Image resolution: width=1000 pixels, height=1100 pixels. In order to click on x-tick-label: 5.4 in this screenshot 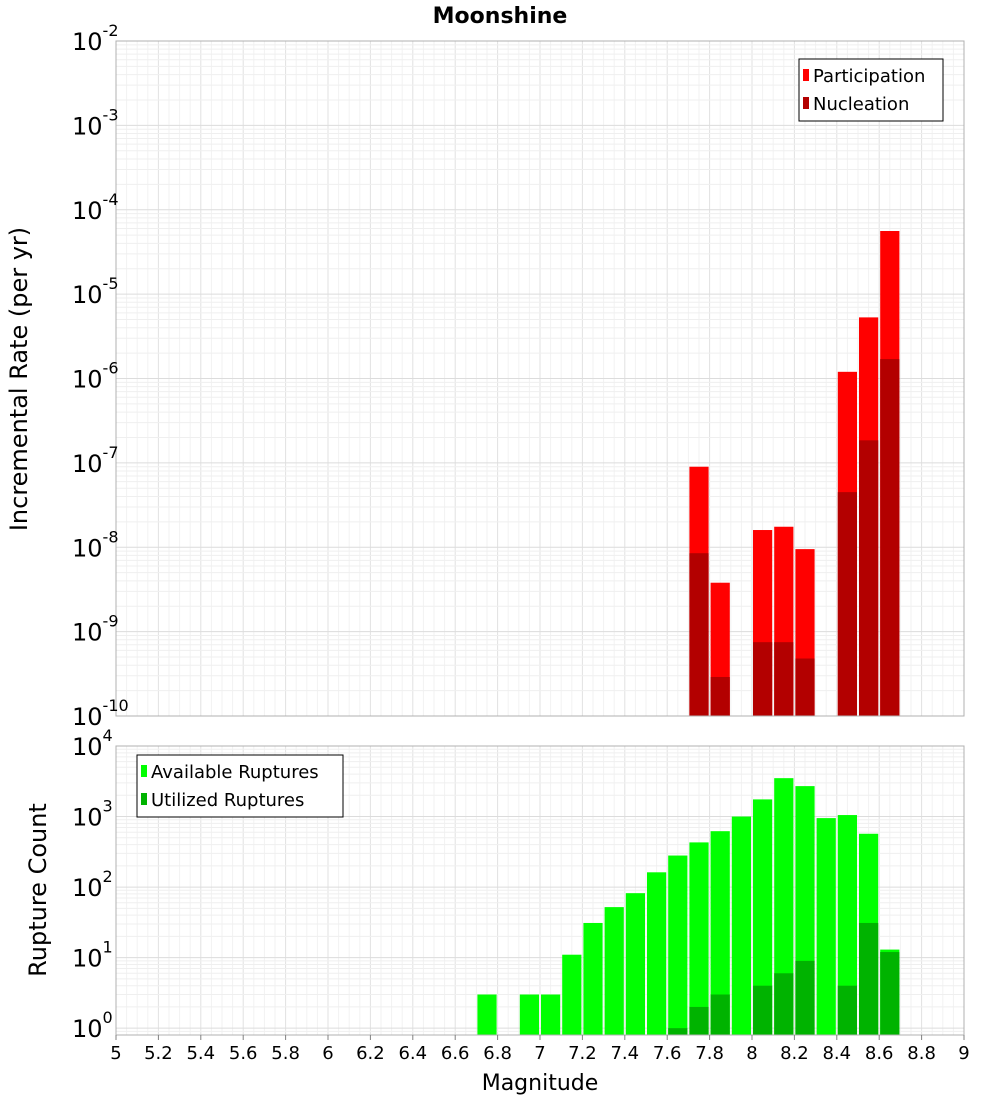, I will do `click(200, 1053)`.